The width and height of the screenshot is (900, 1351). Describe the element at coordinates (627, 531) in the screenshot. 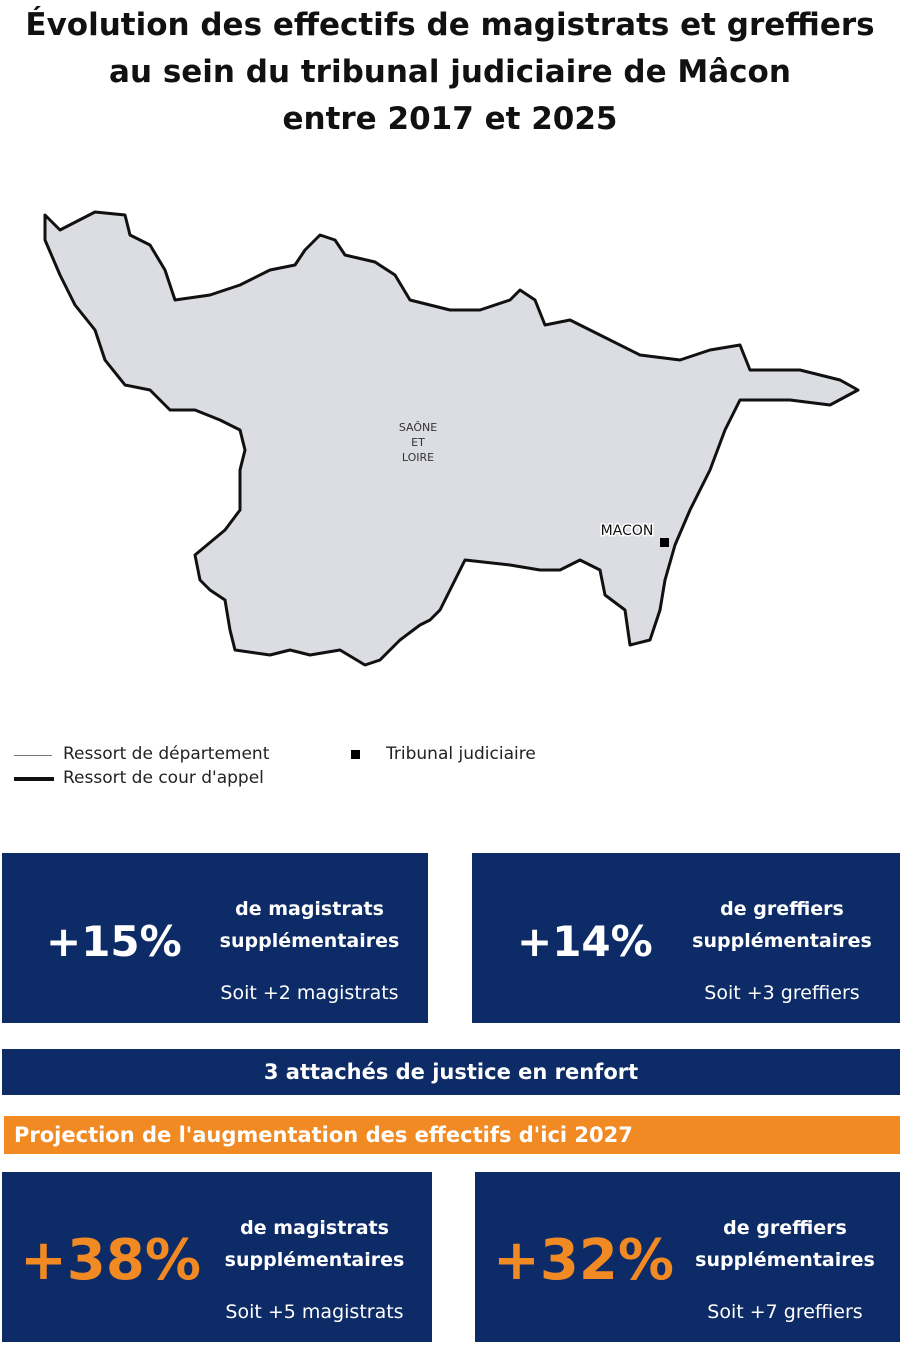

I see `city-label: MACON` at that location.